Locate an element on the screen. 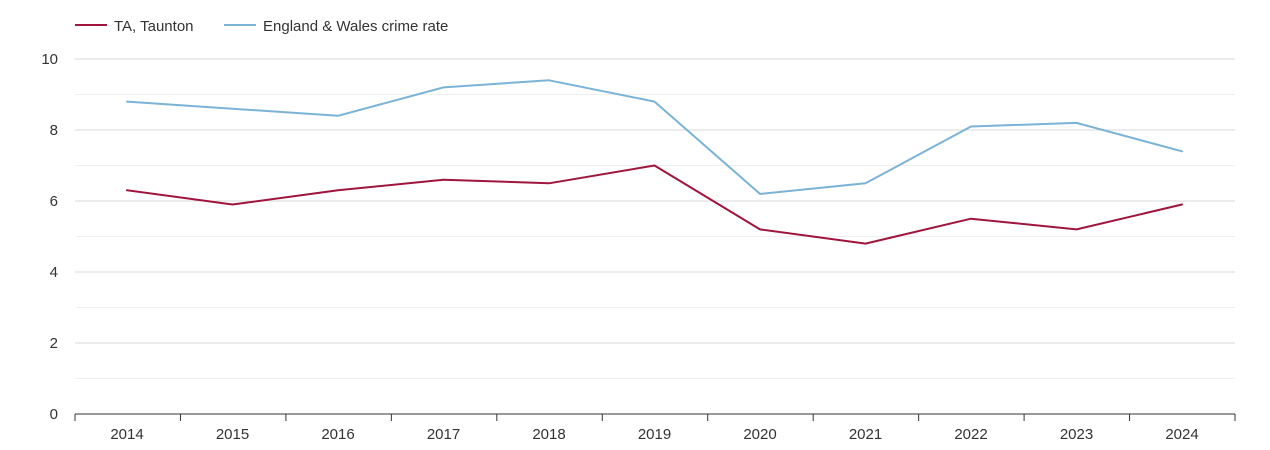 This screenshot has height=450, width=1270. x-tick-label: 2015 is located at coordinates (232, 434).